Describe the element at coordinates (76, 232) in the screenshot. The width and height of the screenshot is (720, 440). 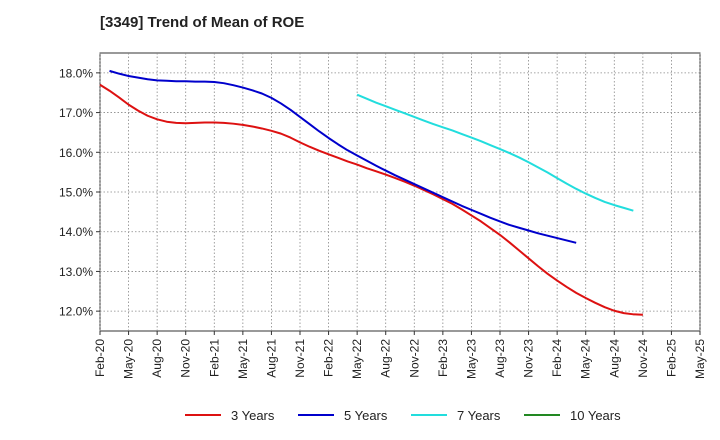
I see `y-tick-label: 14.0%` at that location.